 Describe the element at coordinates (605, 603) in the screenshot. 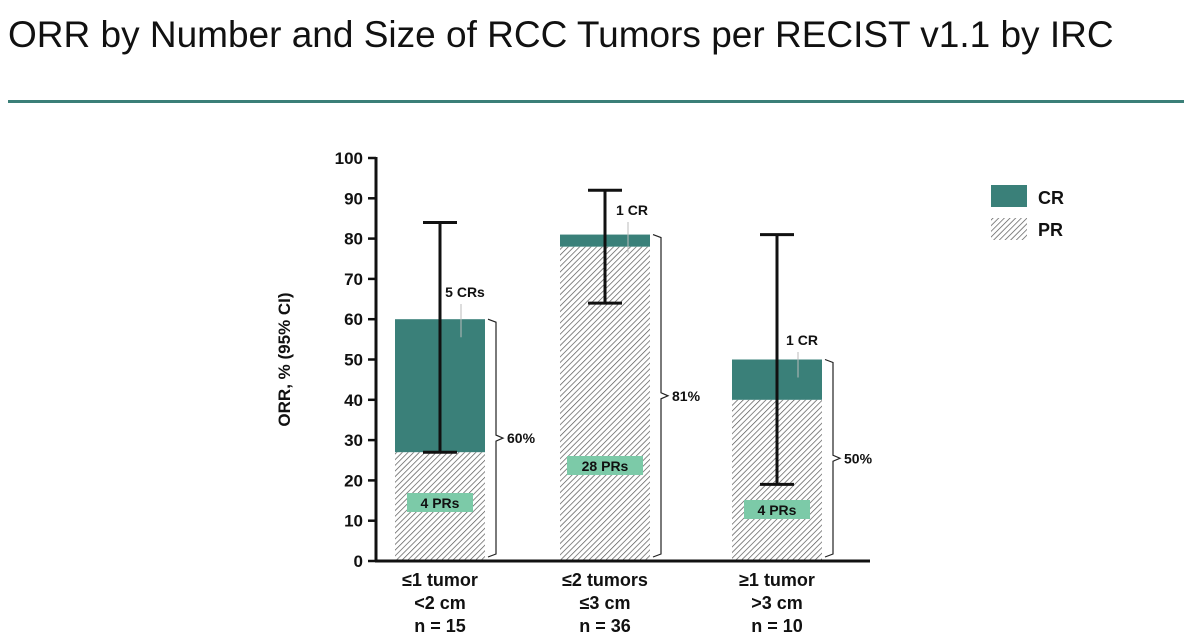

I see `x-category-label: ≤3 cm` at that location.